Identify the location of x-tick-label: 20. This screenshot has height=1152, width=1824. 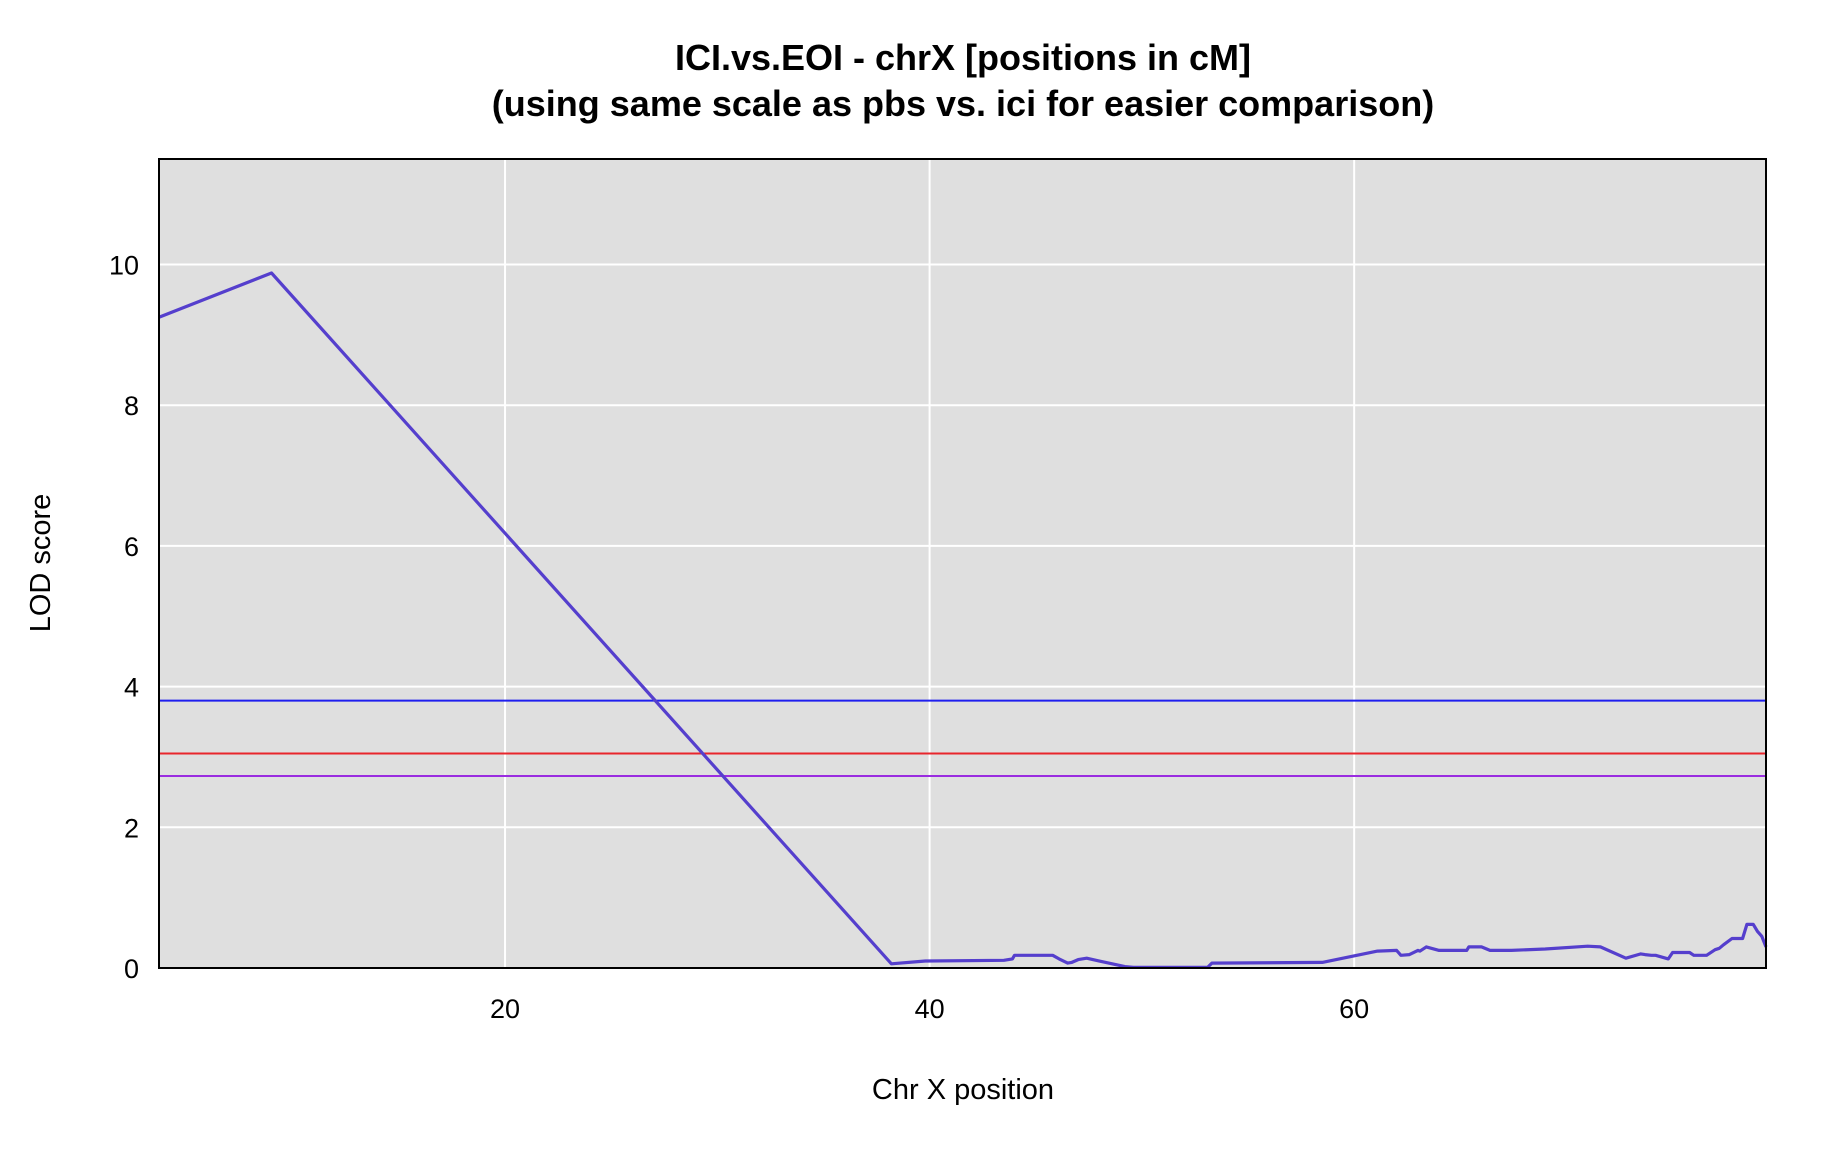
(505, 1009).